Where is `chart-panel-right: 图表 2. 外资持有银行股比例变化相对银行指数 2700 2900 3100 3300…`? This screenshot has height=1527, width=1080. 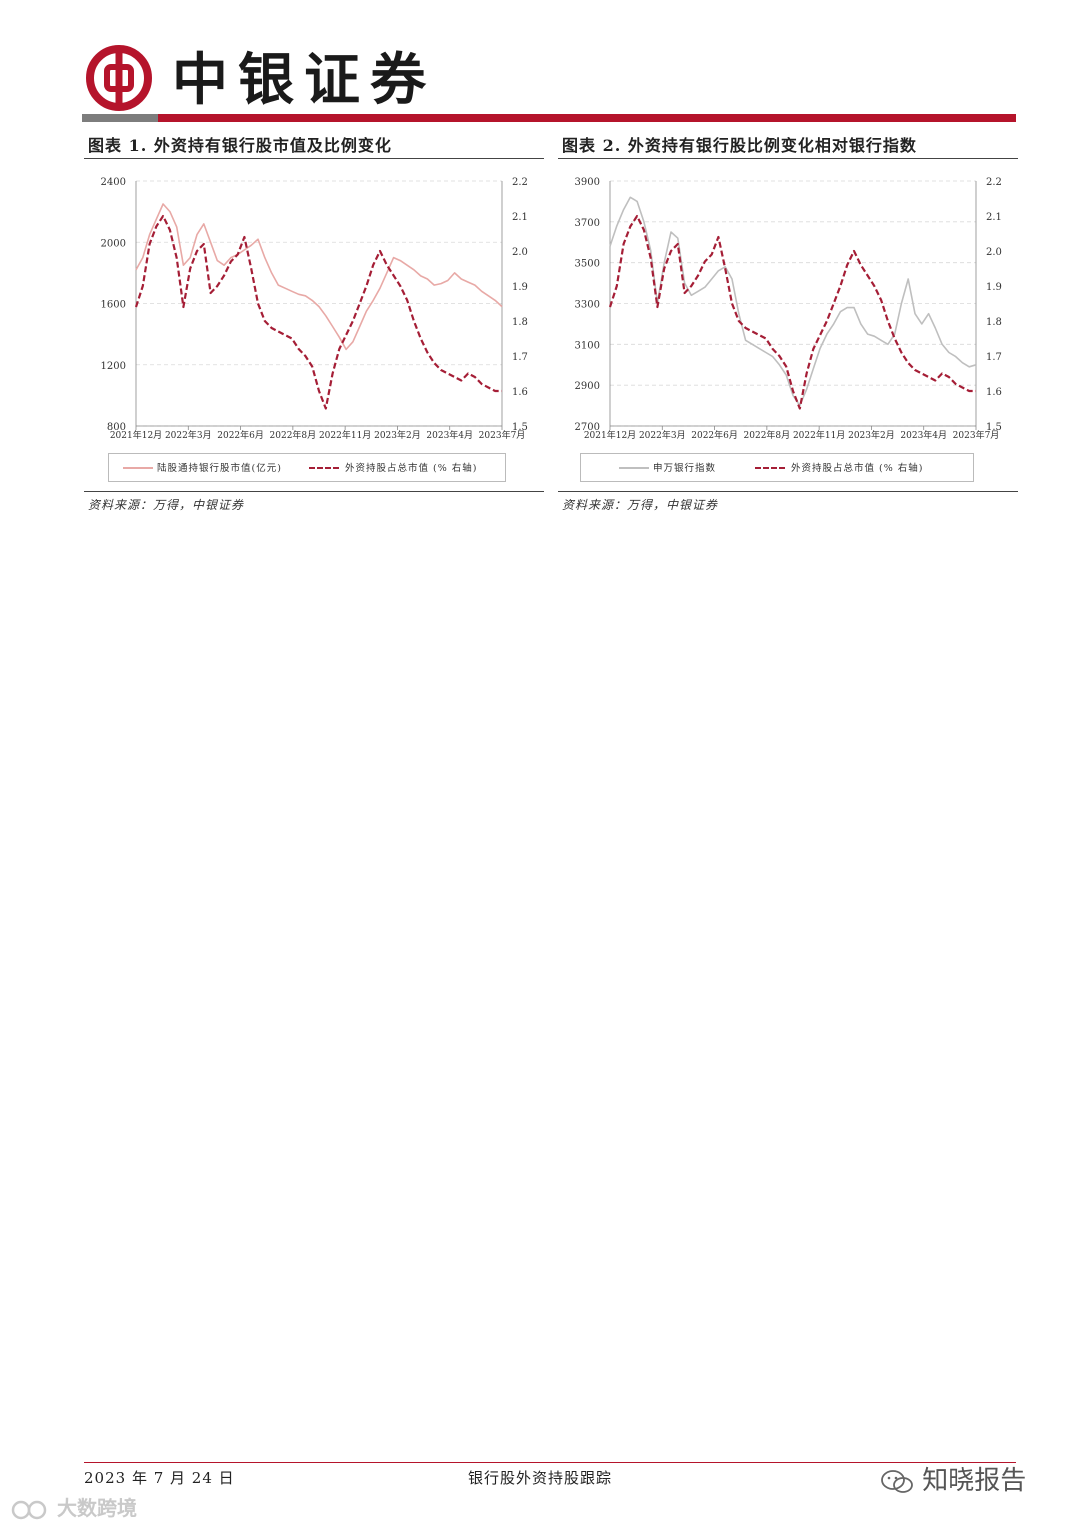
chart-panel-right: 图表 2. 外资持有银行股比例变化相对银行指数 2700 2900 3100 3300… is located at coordinates (788, 321).